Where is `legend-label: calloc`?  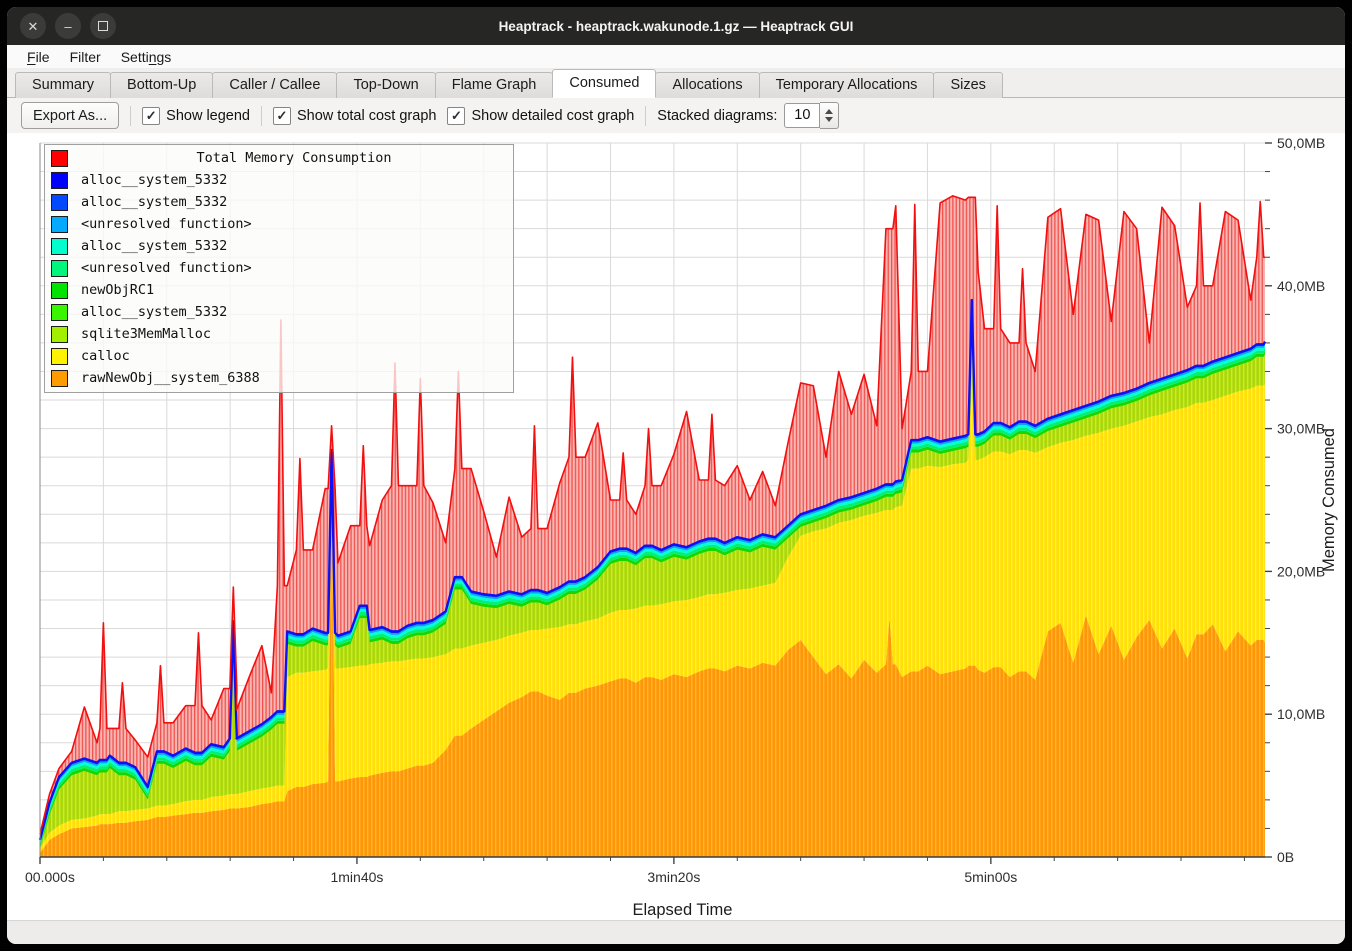 legend-label: calloc is located at coordinates (105, 356).